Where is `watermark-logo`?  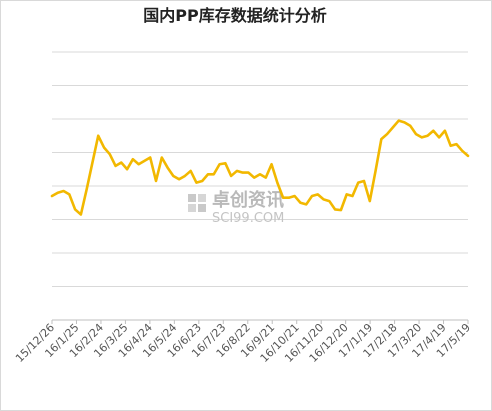
watermark-logo is located at coordinates (197, 203).